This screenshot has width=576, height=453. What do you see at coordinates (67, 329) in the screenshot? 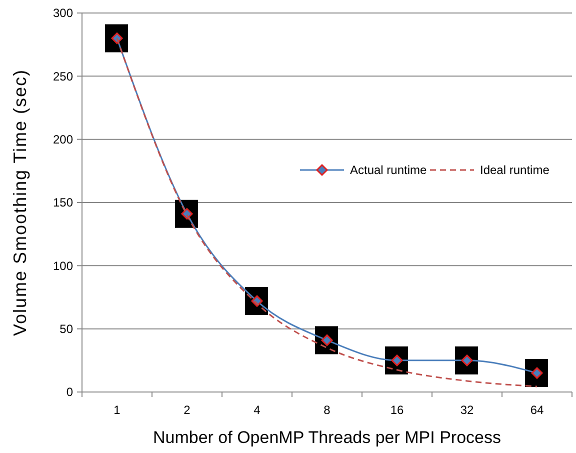
I see `y-tick-label: 50` at bounding box center [67, 329].